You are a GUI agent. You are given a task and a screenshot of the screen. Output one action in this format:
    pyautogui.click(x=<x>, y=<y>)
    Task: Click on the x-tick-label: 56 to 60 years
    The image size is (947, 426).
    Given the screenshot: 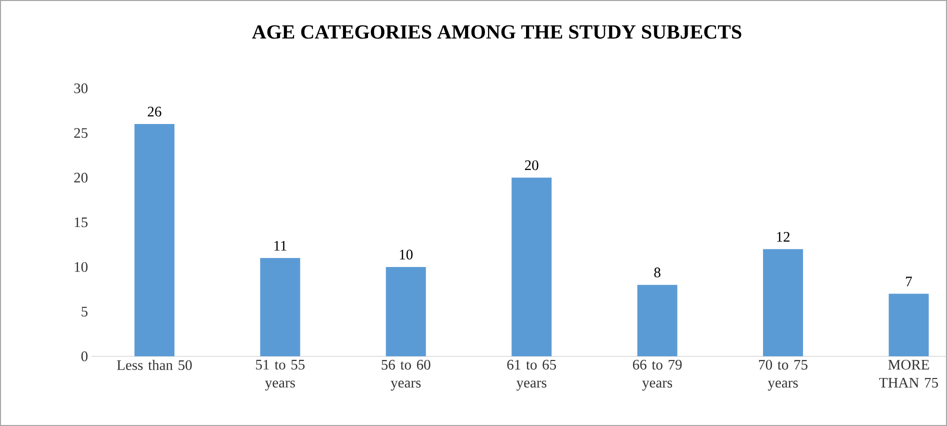 What is the action you would take?
    pyautogui.click(x=406, y=375)
    